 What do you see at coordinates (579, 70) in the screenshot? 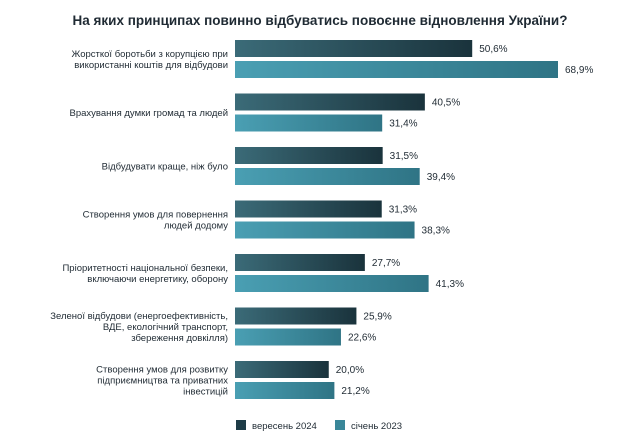
I see `value-label: 68,9%` at bounding box center [579, 70].